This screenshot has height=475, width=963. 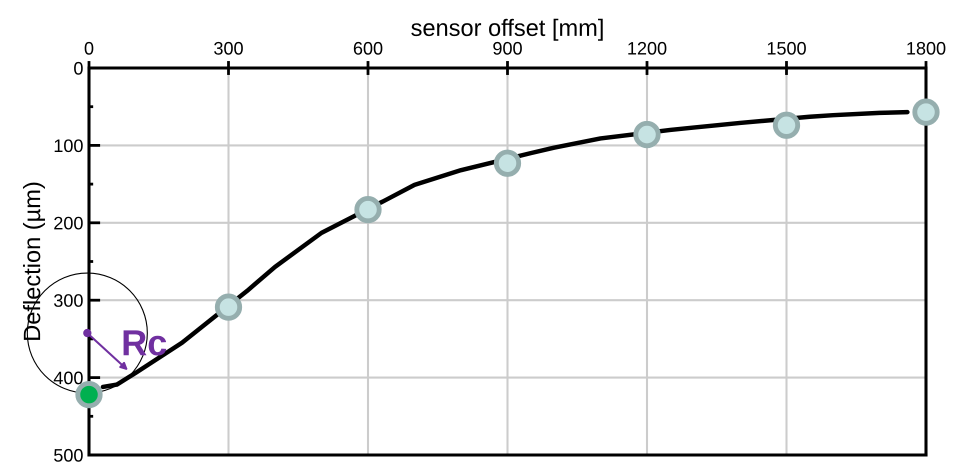 What do you see at coordinates (78, 68) in the screenshot?
I see `y-tick-label: 0` at bounding box center [78, 68].